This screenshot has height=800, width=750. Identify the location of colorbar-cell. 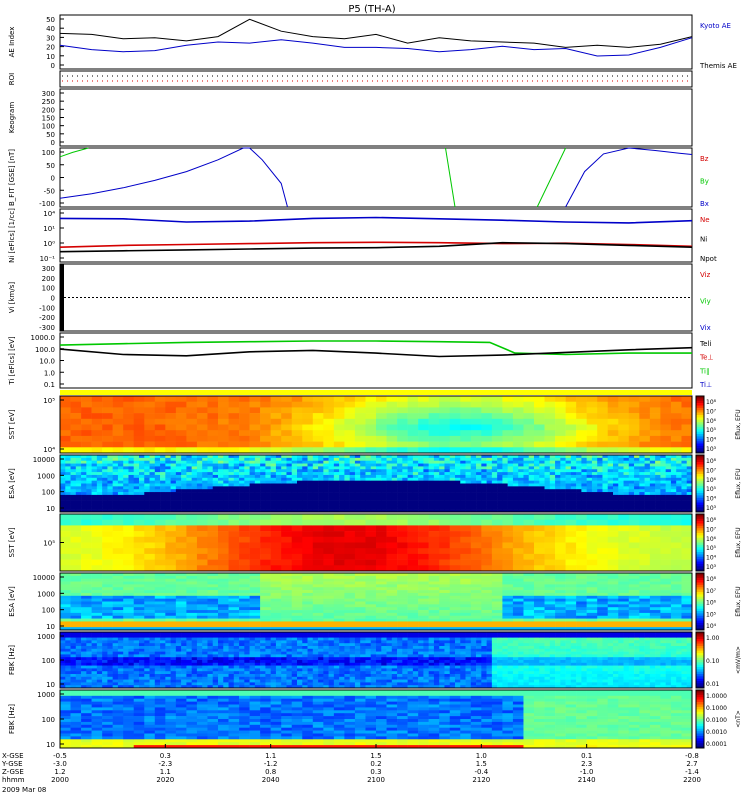
(700, 567).